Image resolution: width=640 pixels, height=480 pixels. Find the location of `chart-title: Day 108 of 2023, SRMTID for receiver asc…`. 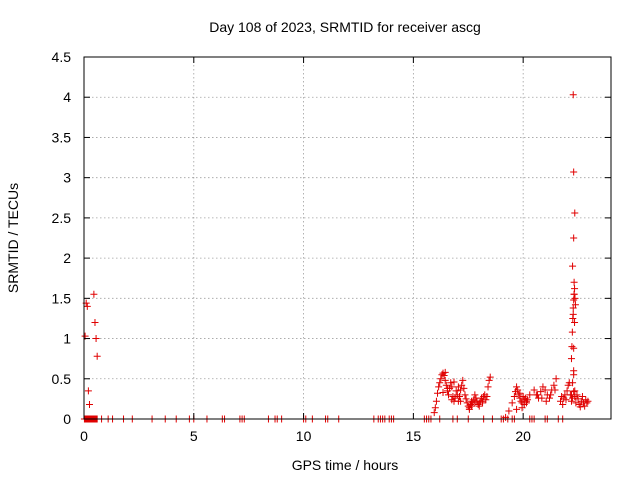

chart-title: Day 108 of 2023, SRMTID for receiver asc… is located at coordinates (345, 27).